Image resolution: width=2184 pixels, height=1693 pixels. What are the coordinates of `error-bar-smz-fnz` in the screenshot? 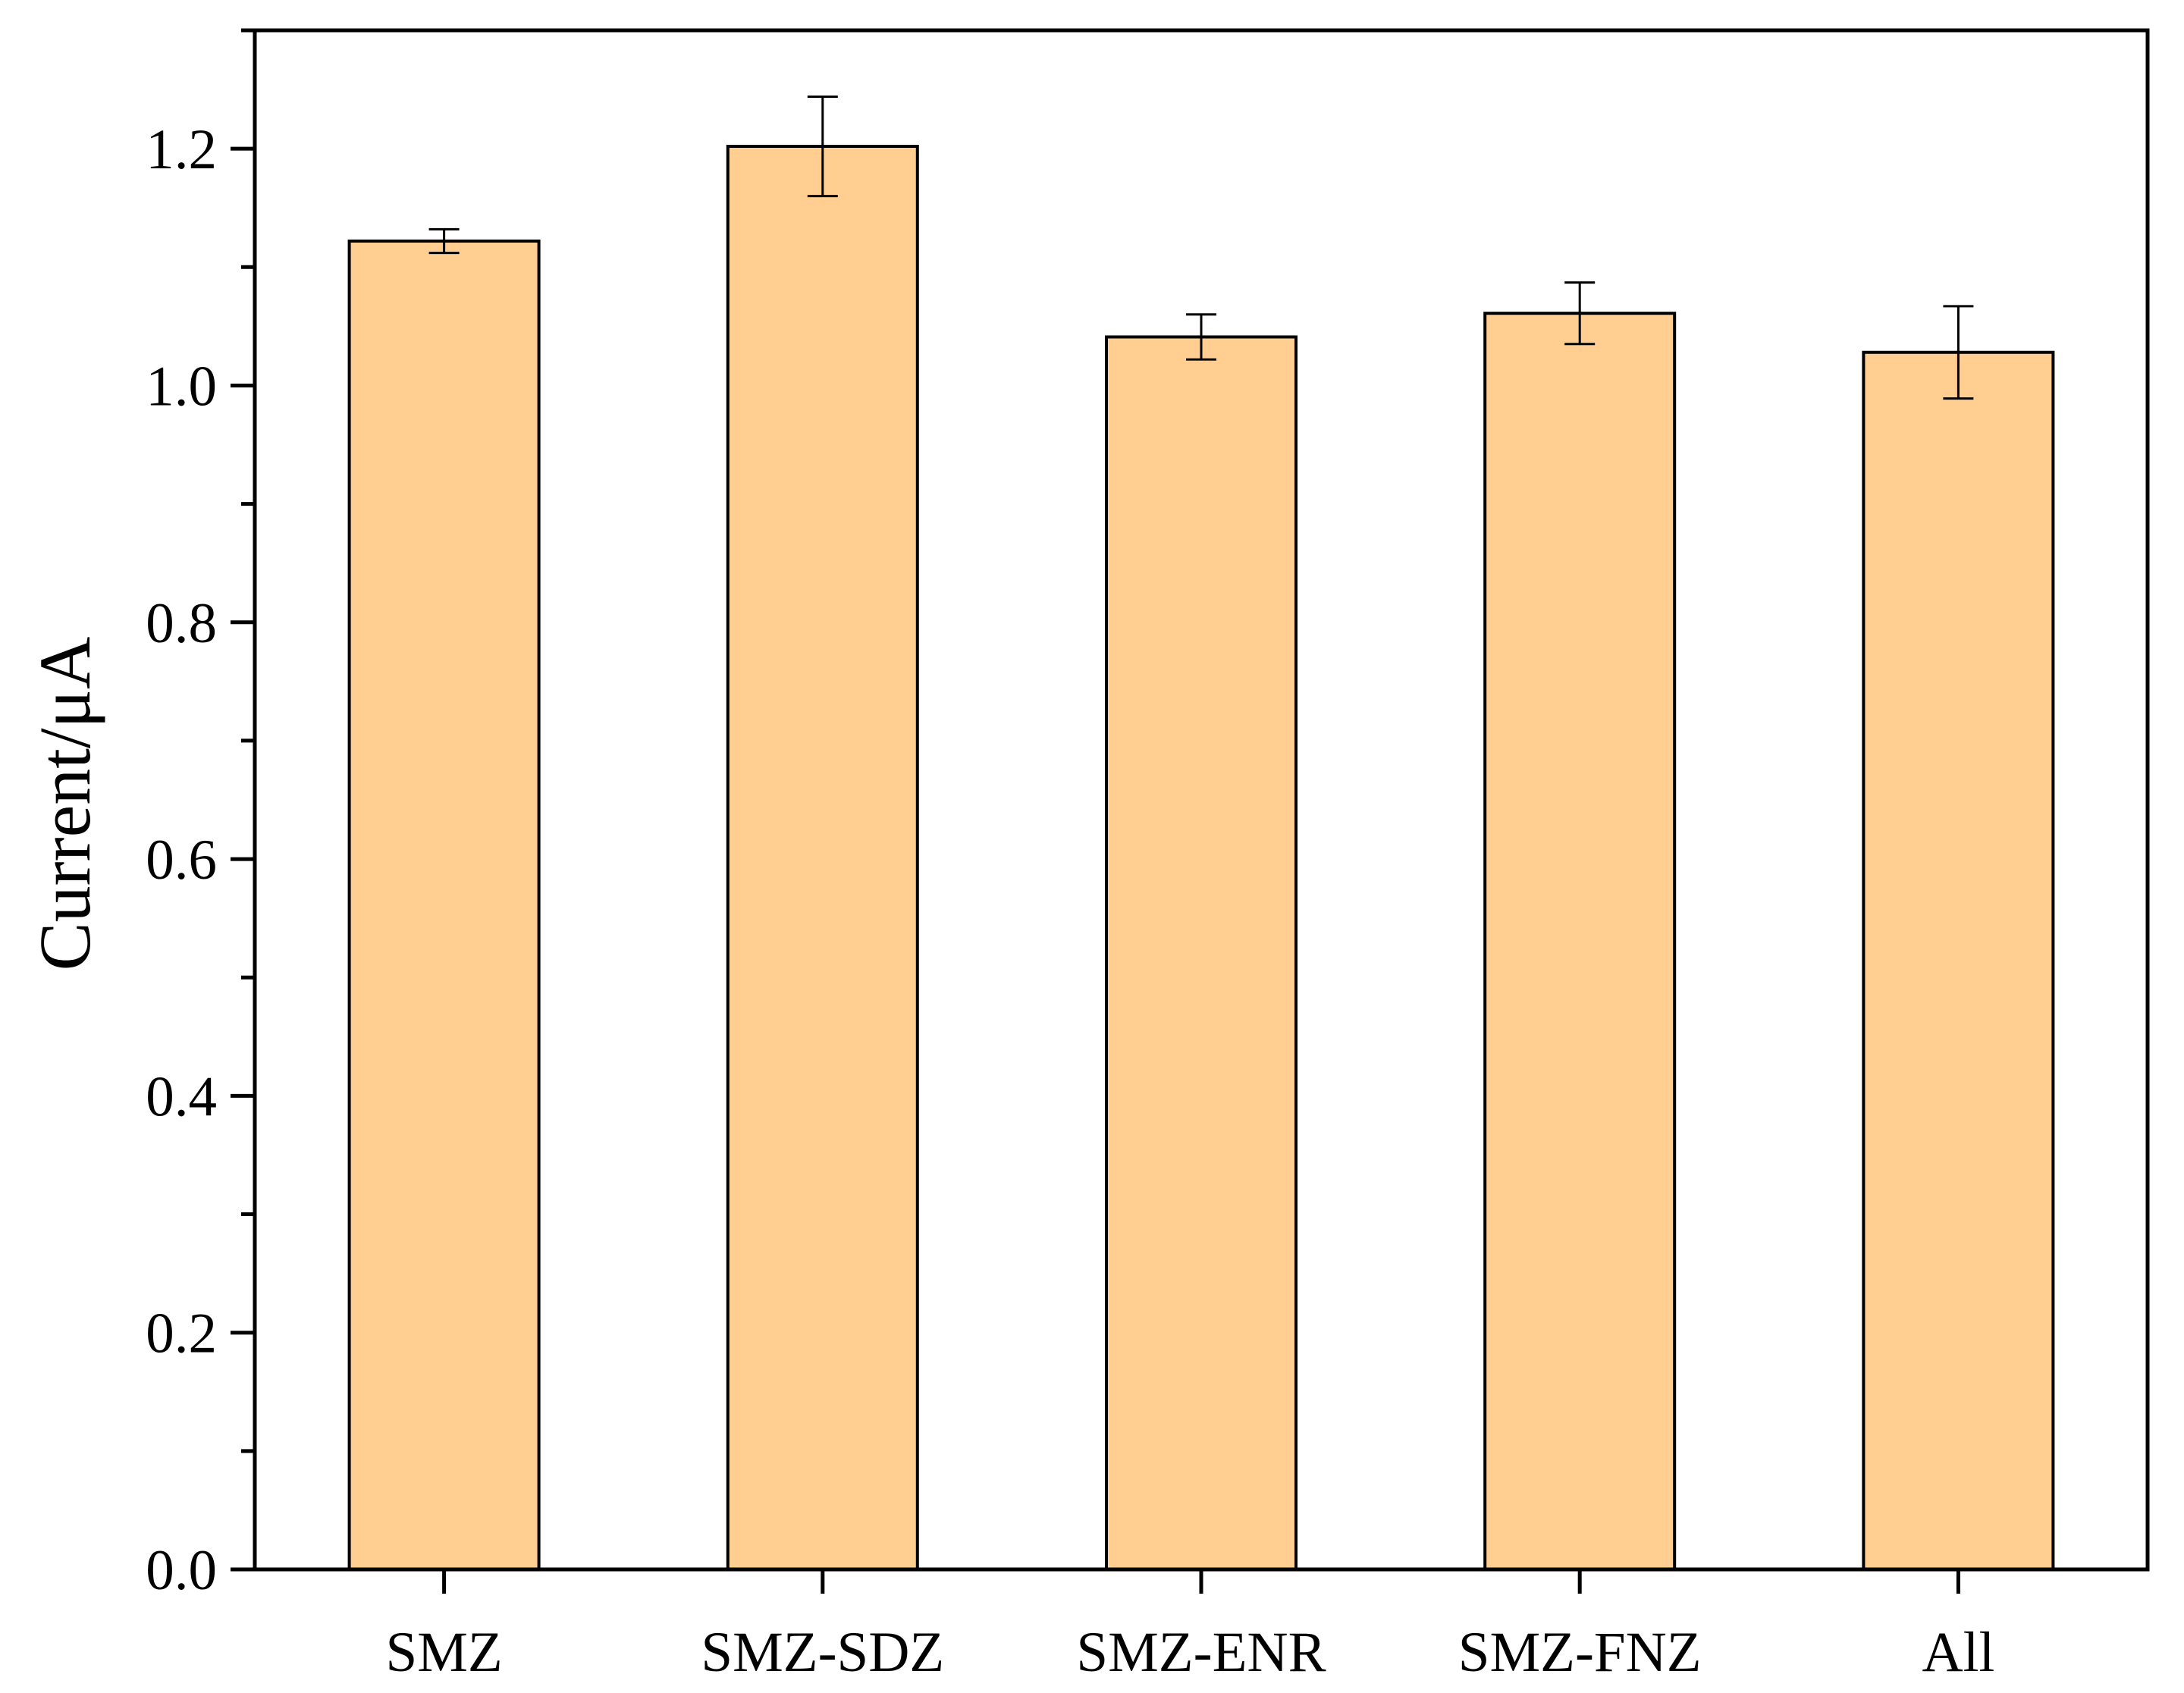 It's located at (1580, 314).